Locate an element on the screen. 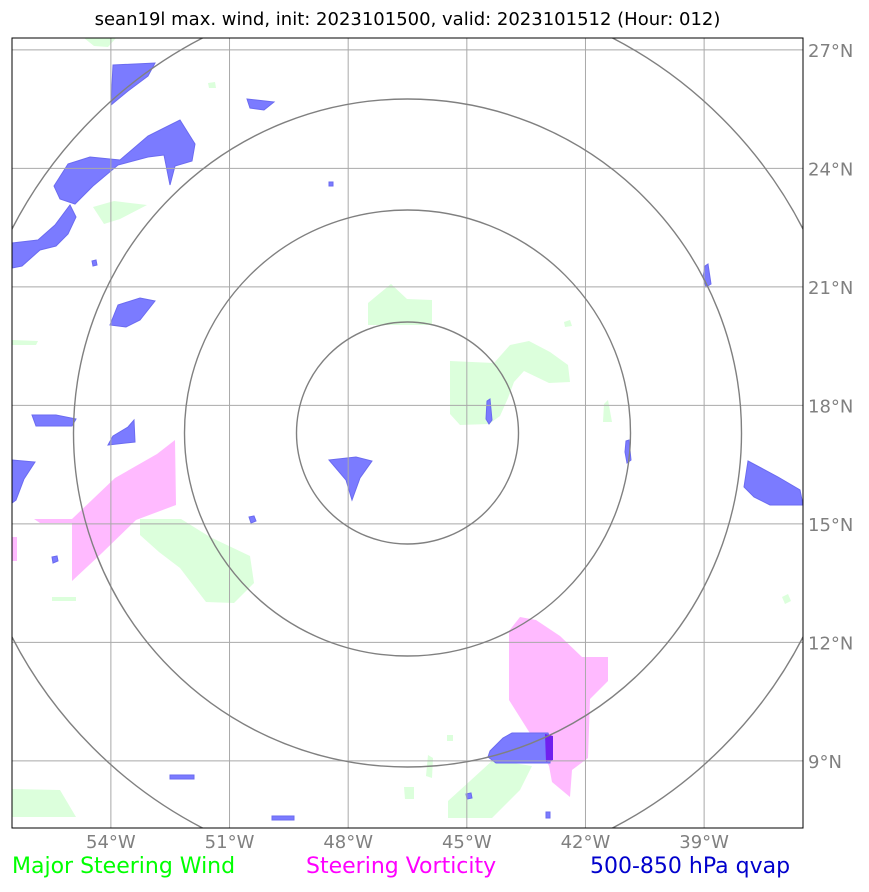 The width and height of the screenshot is (869, 892). lat-tick-label: 21°N is located at coordinates (830, 288).